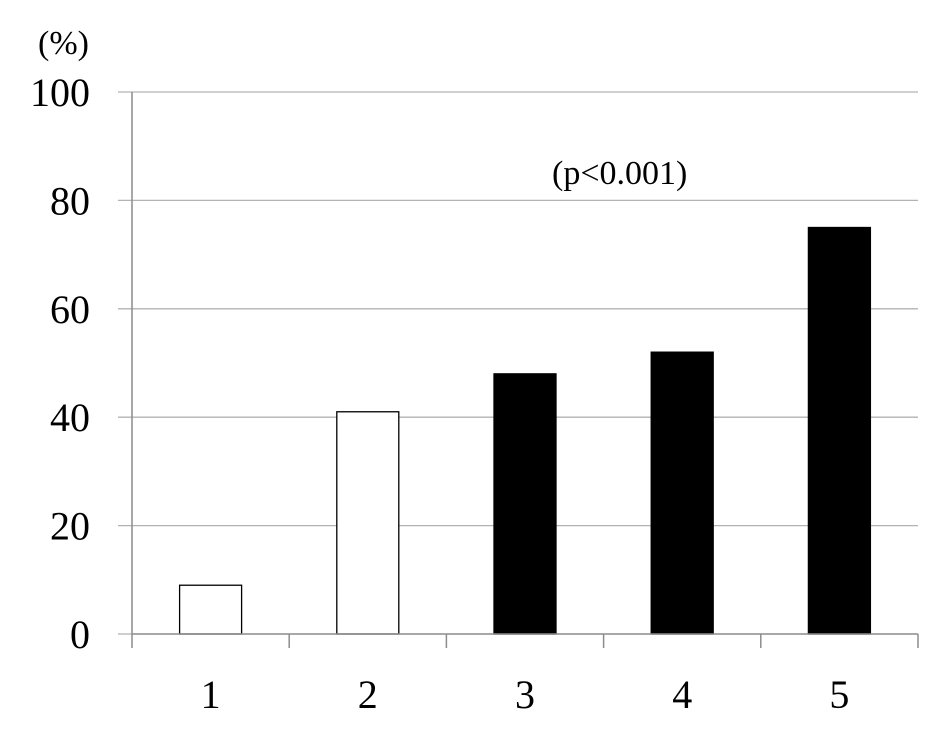  What do you see at coordinates (60, 92) in the screenshot?
I see `y-tick-label: 100` at bounding box center [60, 92].